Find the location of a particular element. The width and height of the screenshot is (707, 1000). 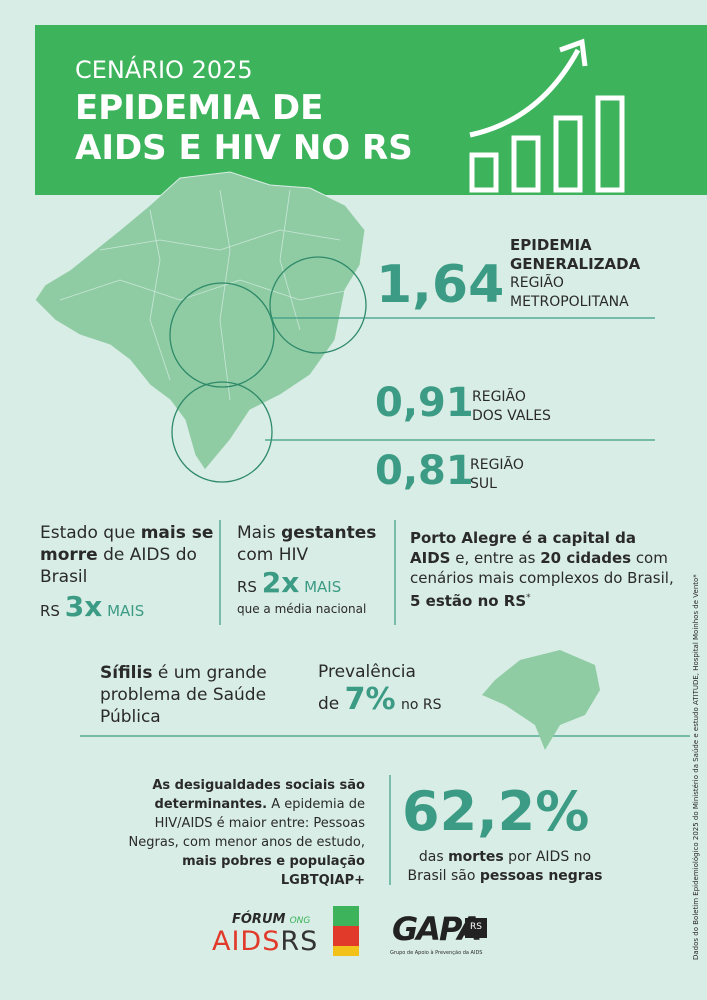

text-run: das is located at coordinates (433, 857).